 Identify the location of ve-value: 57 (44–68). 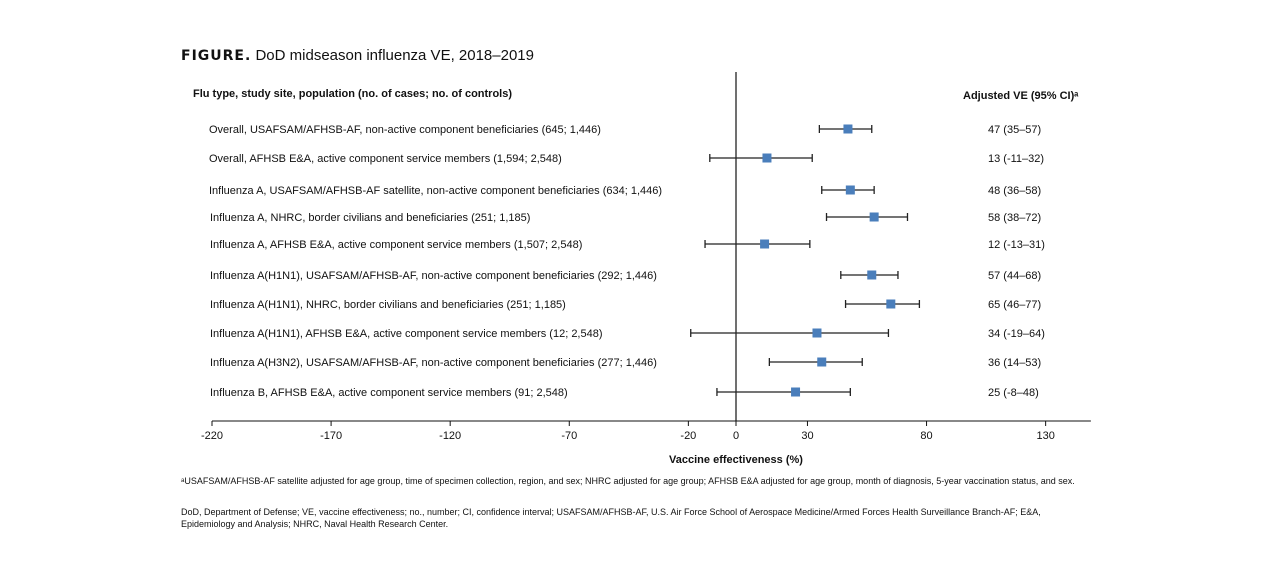
(1014, 276).